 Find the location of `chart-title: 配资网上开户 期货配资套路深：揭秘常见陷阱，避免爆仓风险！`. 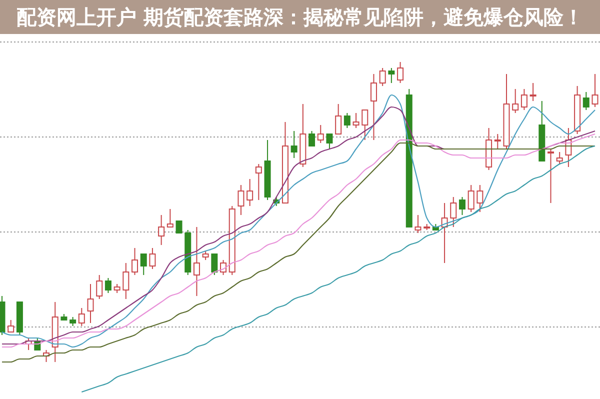

chart-title: 配资网上开户 期货配资套路深：揭秘常见陷阱，避免爆仓风险！ is located at coordinates (300, 17).